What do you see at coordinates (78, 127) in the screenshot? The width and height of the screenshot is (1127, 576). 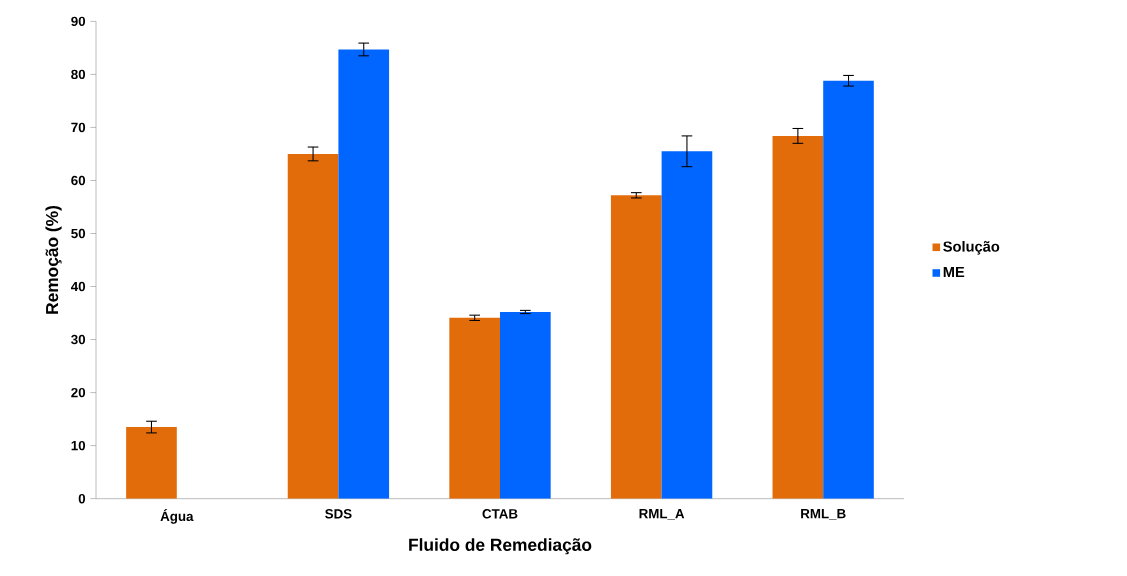 I see `y-tick-label: 70` at bounding box center [78, 127].